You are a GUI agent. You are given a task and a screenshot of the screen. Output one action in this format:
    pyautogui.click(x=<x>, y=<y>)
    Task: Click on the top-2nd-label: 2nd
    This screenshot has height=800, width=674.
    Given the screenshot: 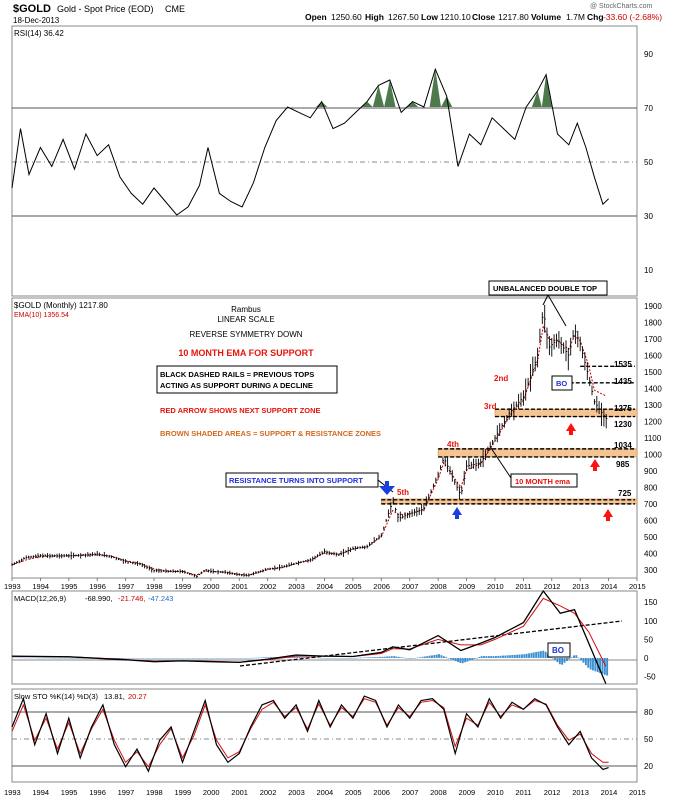 What is the action you would take?
    pyautogui.click(x=501, y=378)
    